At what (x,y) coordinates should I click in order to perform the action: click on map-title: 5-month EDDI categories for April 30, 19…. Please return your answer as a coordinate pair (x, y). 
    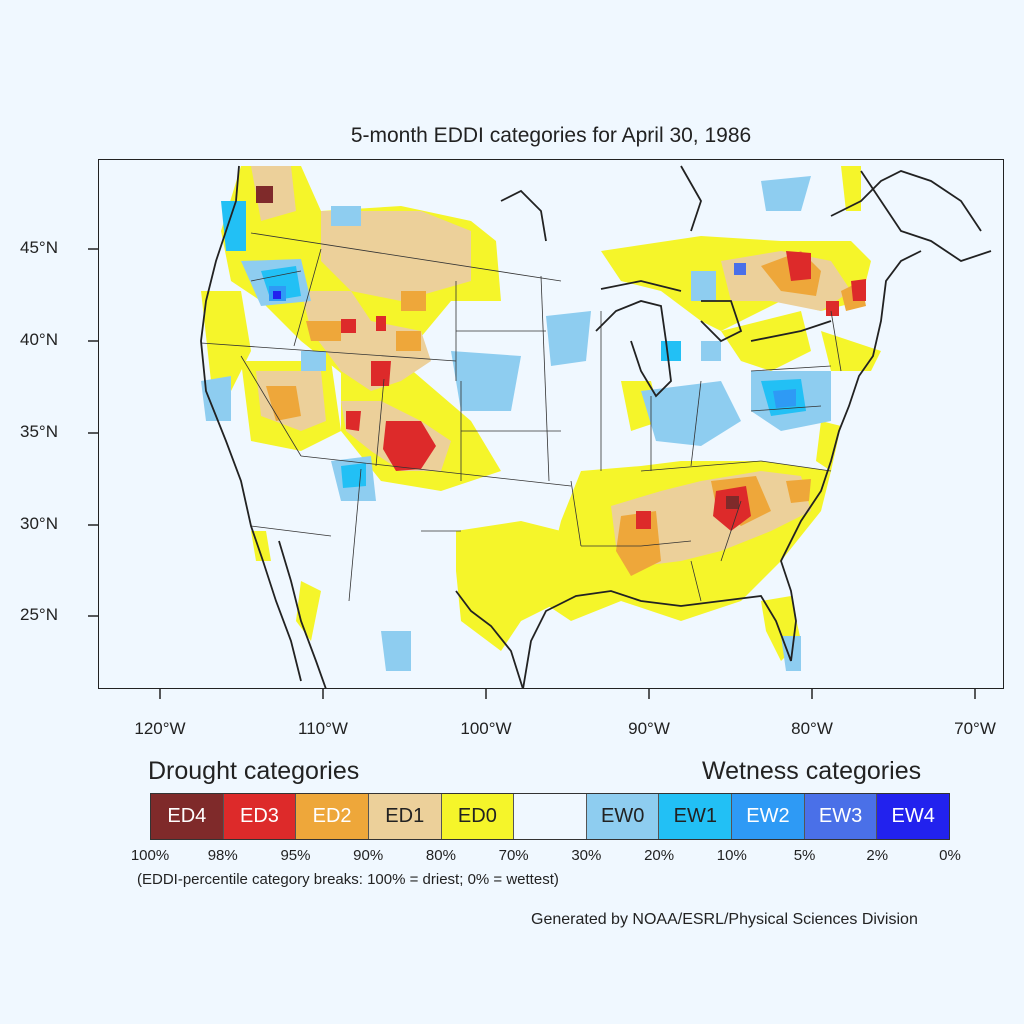
    Looking at the image, I should click on (551, 135).